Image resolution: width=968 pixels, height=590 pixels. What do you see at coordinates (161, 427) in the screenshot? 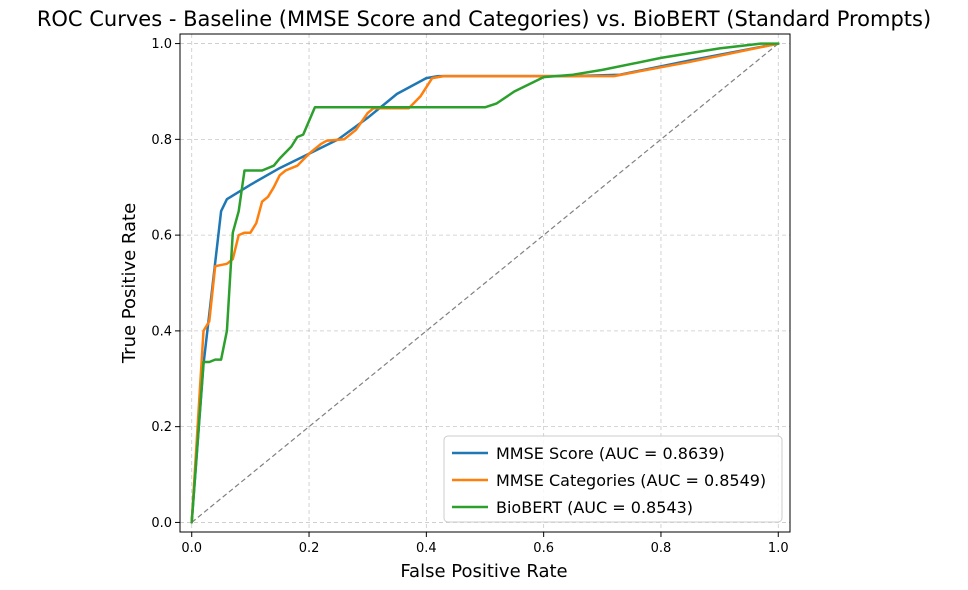
I see `y-tick-label: 0.2` at bounding box center [161, 427].